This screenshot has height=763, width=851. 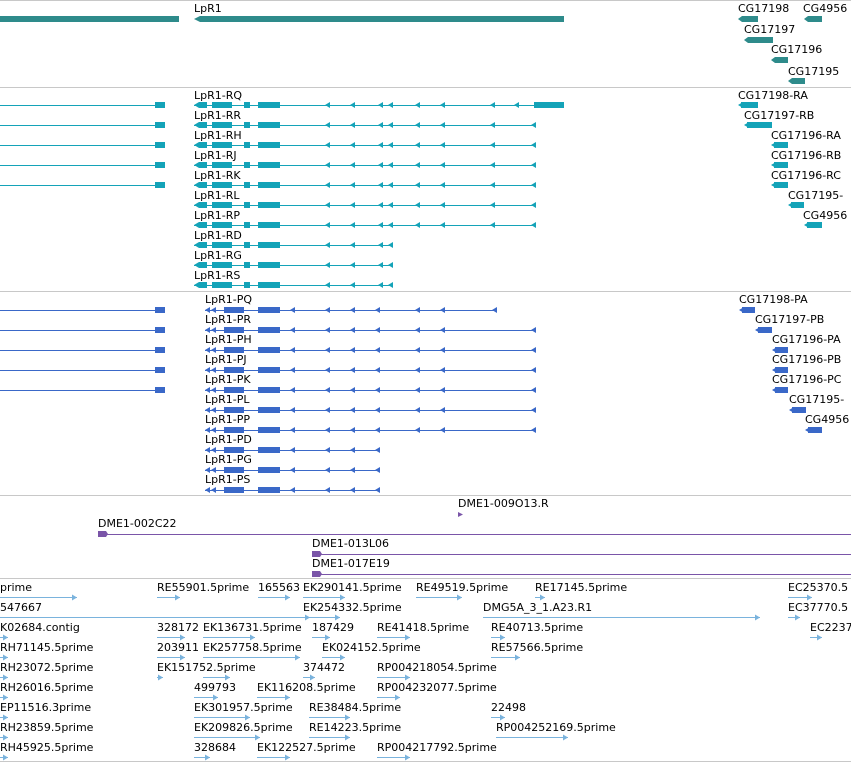 What do you see at coordinates (807, 379) in the screenshot?
I see `protein-label: CG17196-PC` at bounding box center [807, 379].